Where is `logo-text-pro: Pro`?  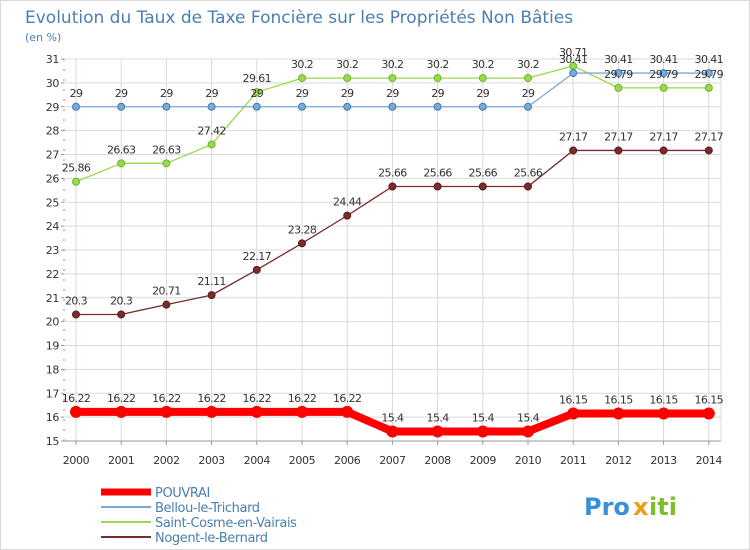 logo-text-pro: Pro is located at coordinates (607, 507).